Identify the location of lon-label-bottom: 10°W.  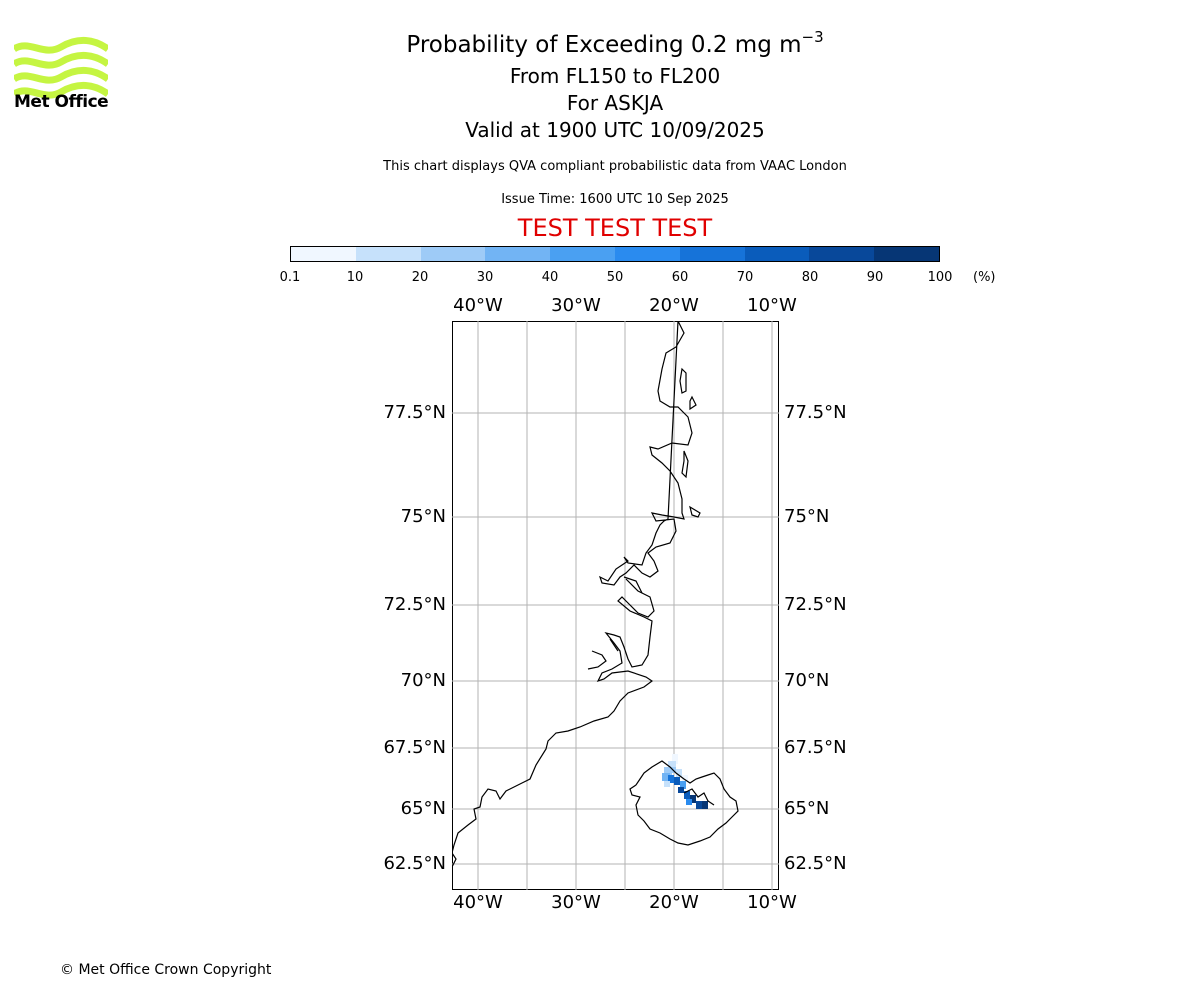
(772, 902).